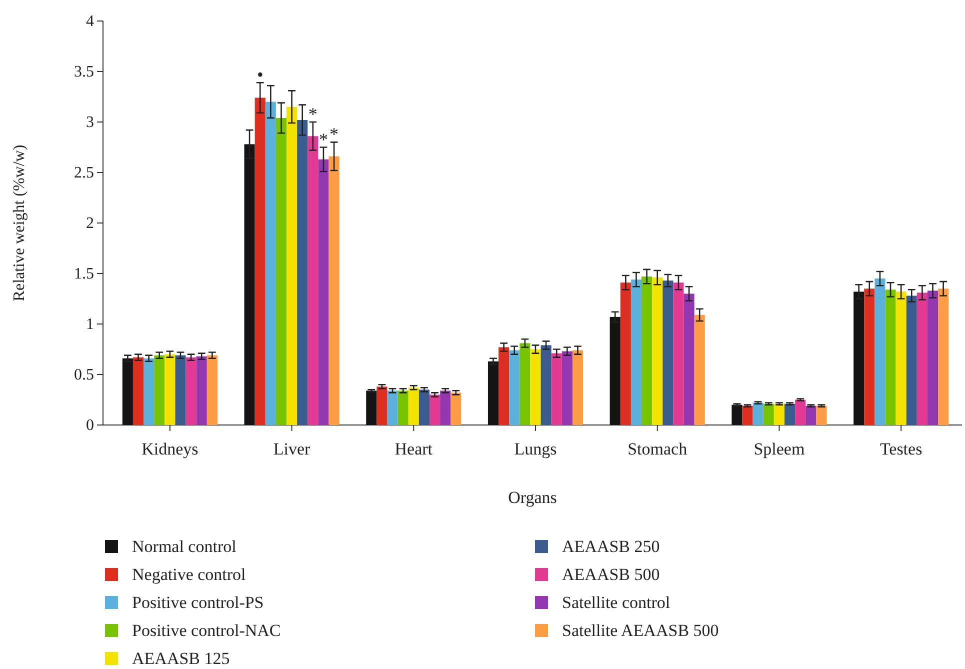 This screenshot has height=669, width=965. What do you see at coordinates (616, 602) in the screenshot?
I see `legend-label: Satellite control` at bounding box center [616, 602].